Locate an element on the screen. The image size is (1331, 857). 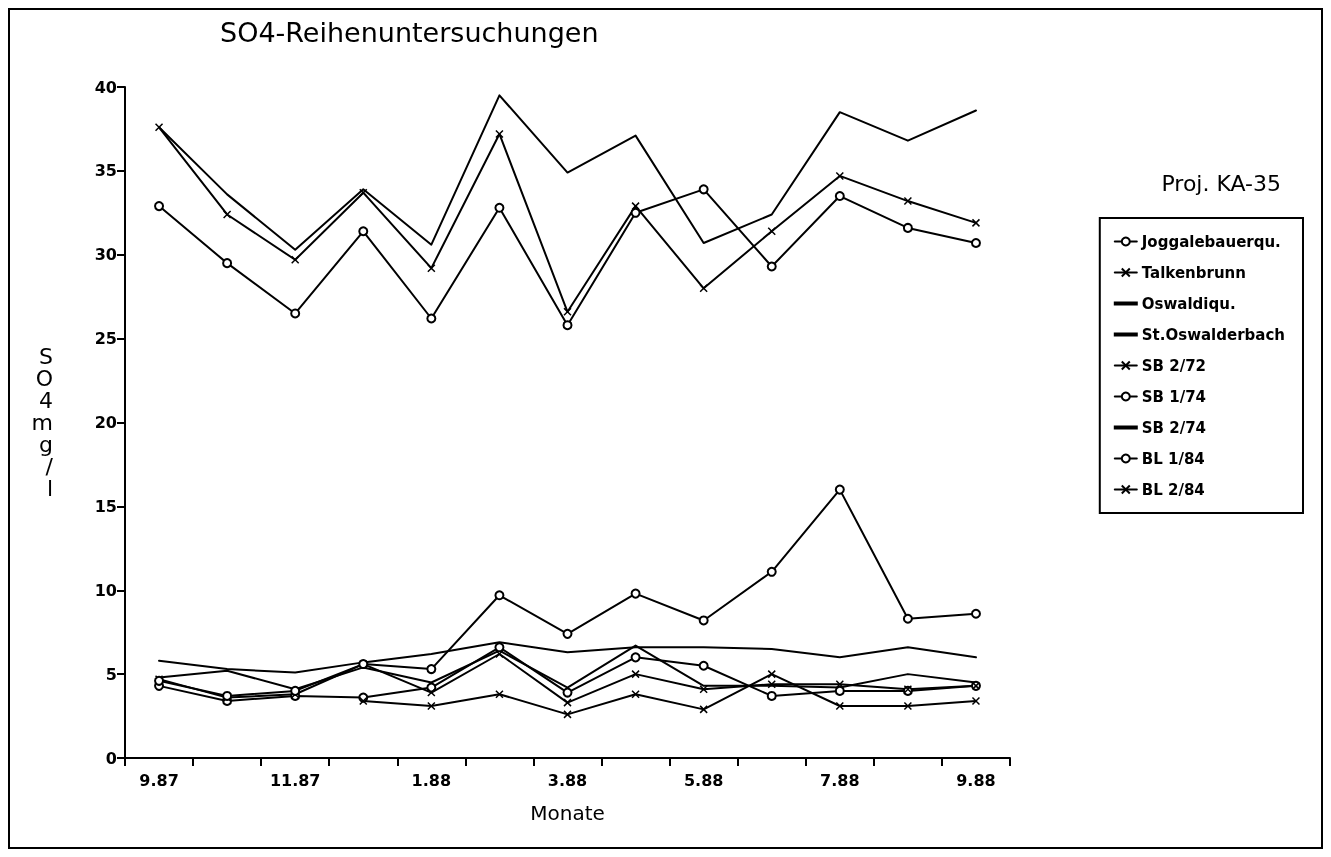
legend-label: BL 1/84 is located at coordinates (1173, 458).